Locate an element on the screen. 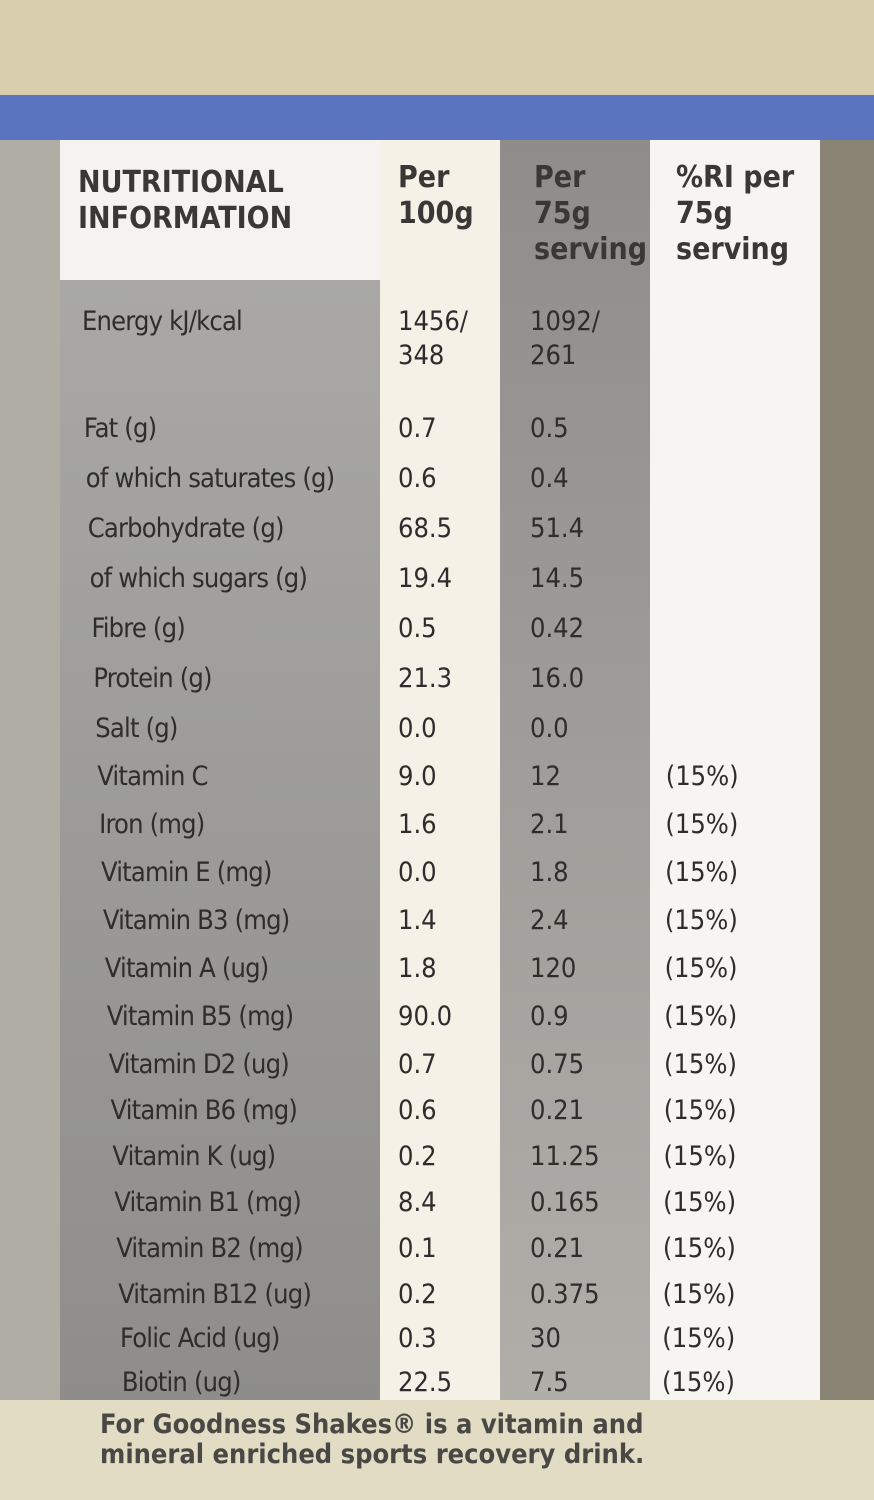 The image size is (874, 1500). cell-per75g: 0.75 is located at coordinates (557, 1064).